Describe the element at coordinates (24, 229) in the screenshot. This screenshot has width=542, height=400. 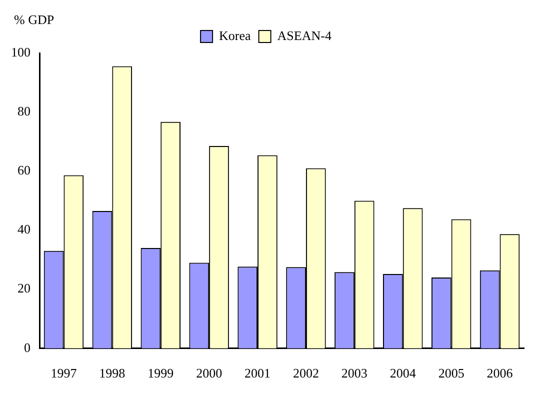
I see `y-tick-label: 40` at that location.